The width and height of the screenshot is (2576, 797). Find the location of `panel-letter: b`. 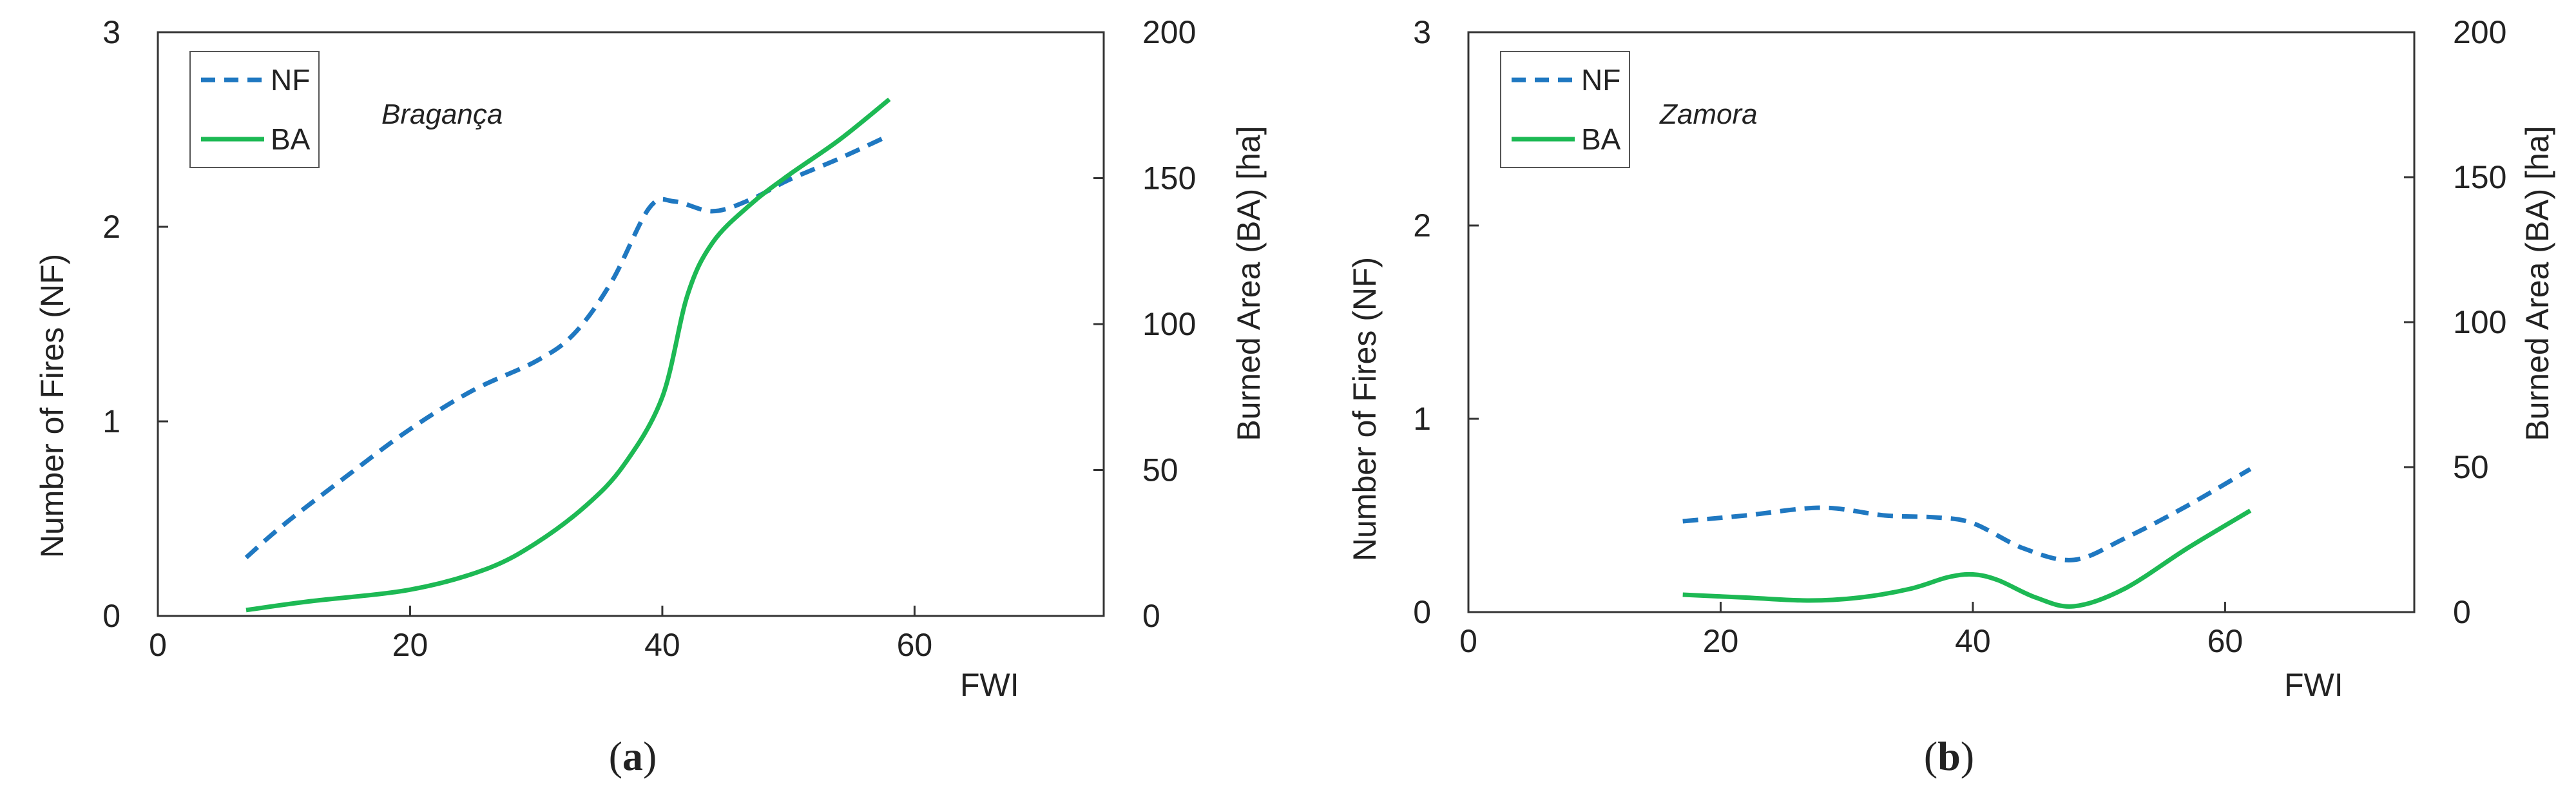

panel-letter: b is located at coordinates (1949, 756).